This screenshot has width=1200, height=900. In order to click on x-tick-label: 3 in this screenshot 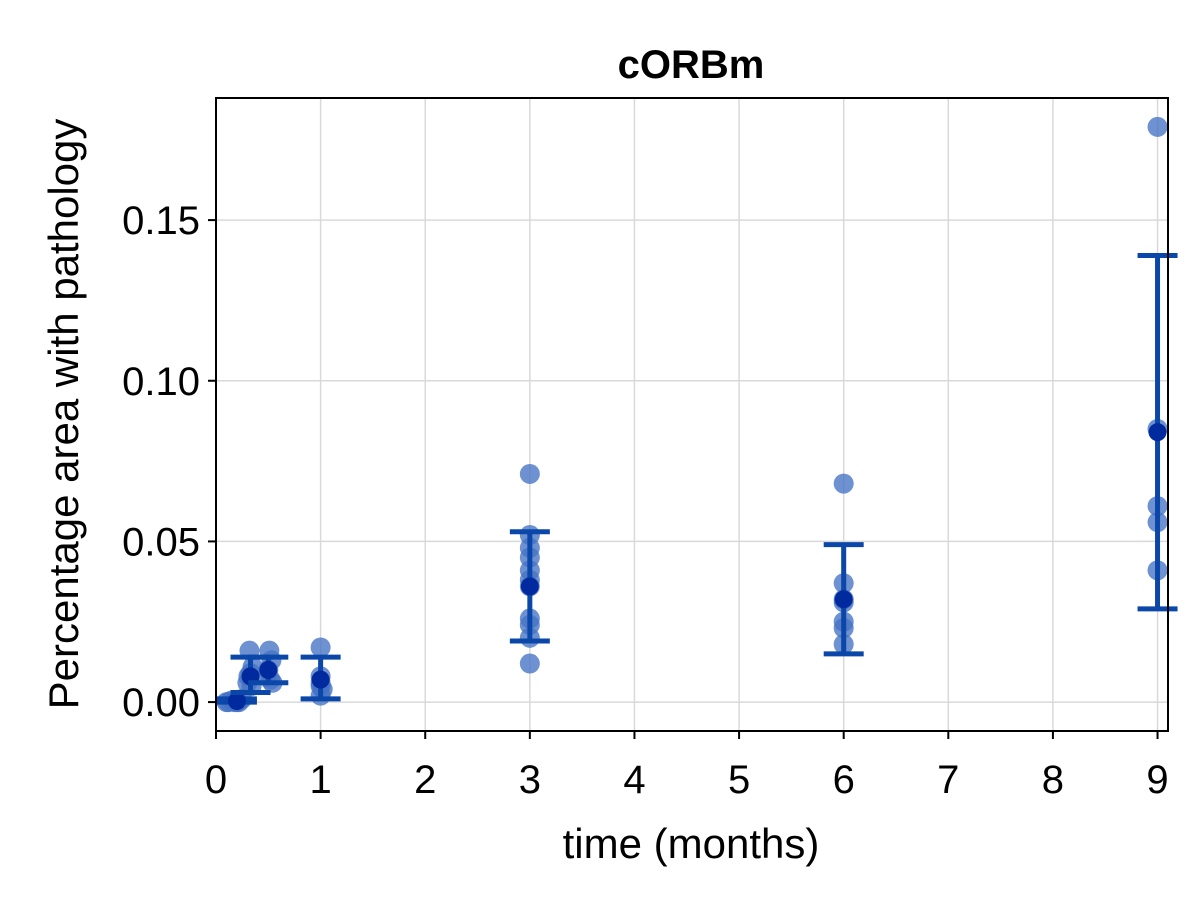, I will do `click(530, 780)`.